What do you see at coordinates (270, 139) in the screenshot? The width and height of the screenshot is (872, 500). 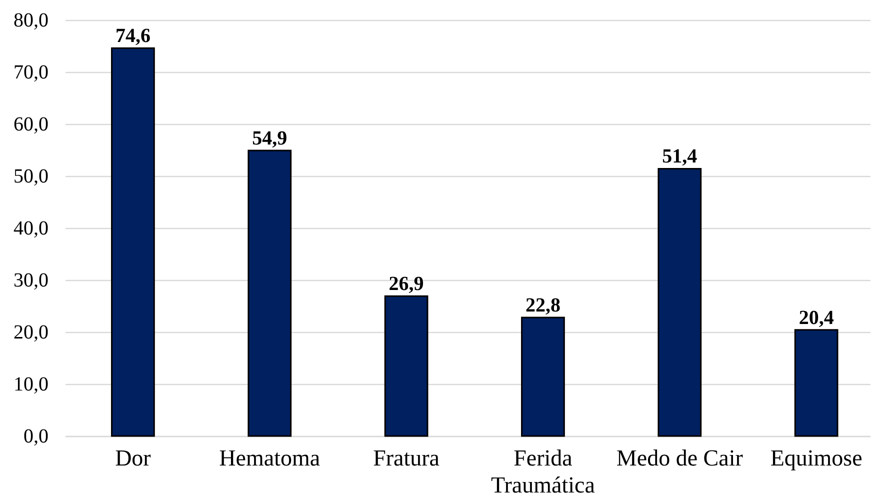 I see `data-label: 54,9` at bounding box center [270, 139].